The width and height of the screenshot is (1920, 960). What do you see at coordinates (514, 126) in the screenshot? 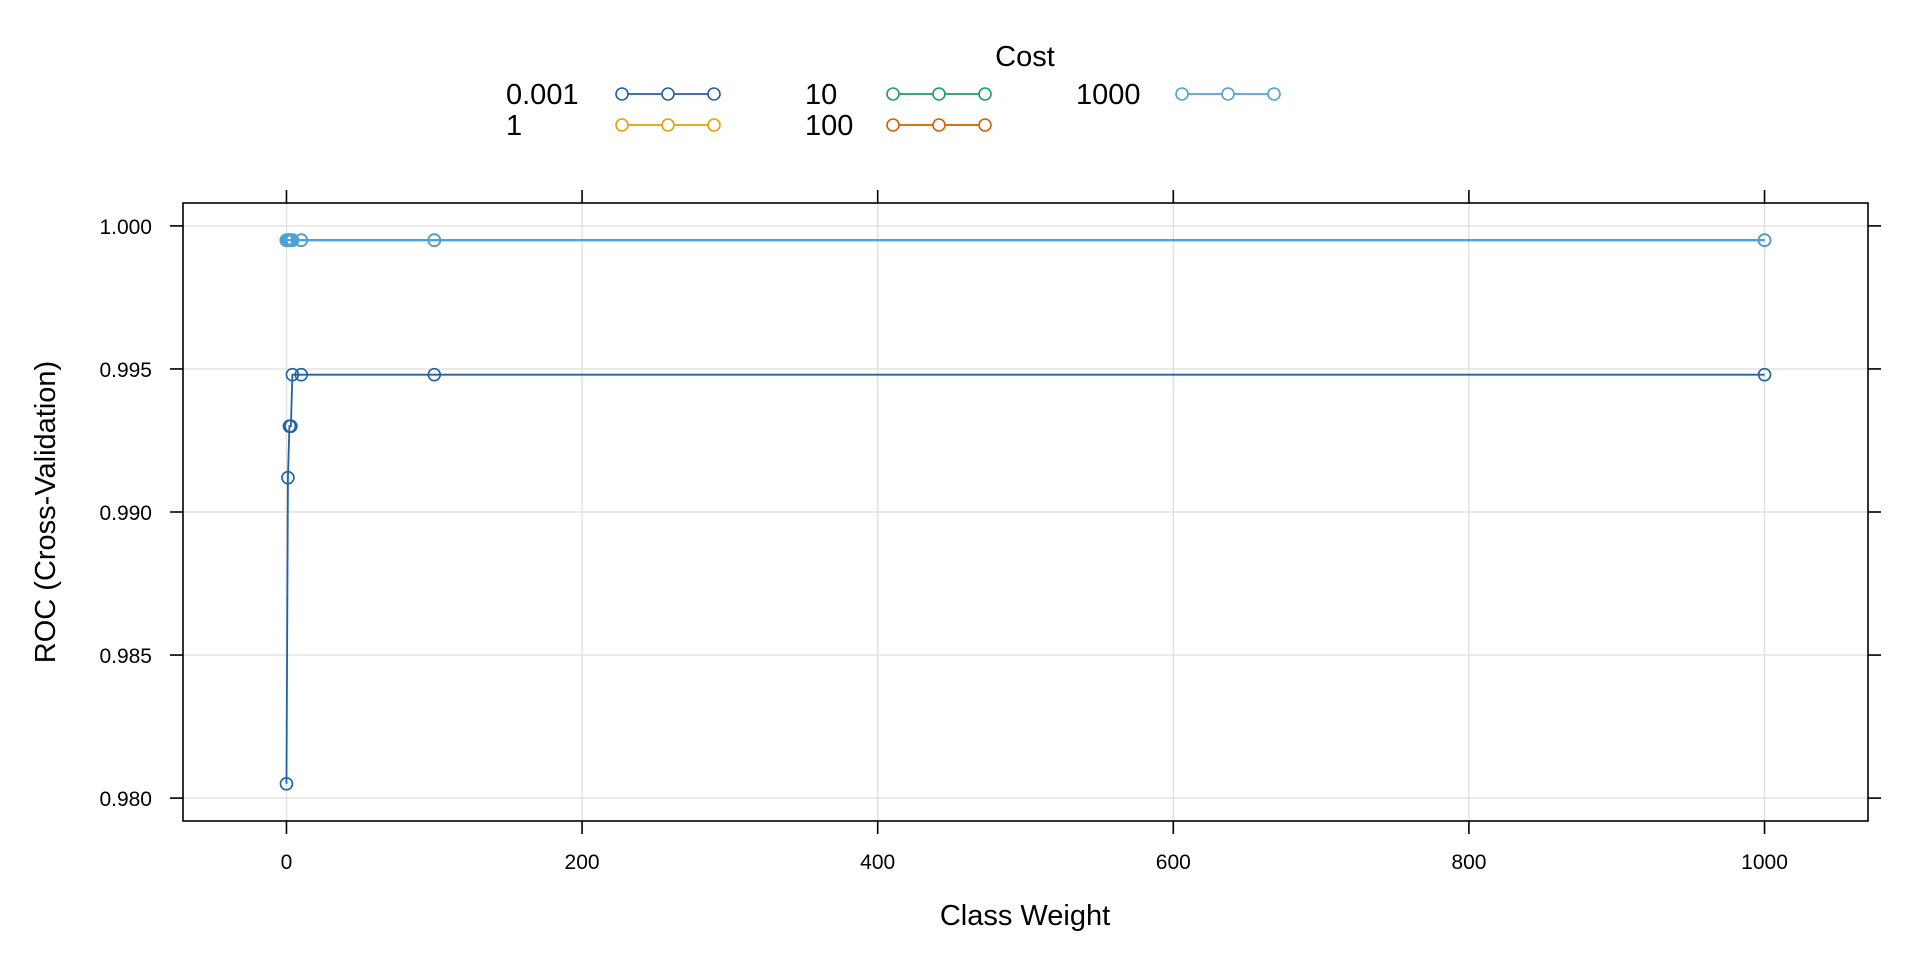
I see `legend-label: 1` at bounding box center [514, 126].